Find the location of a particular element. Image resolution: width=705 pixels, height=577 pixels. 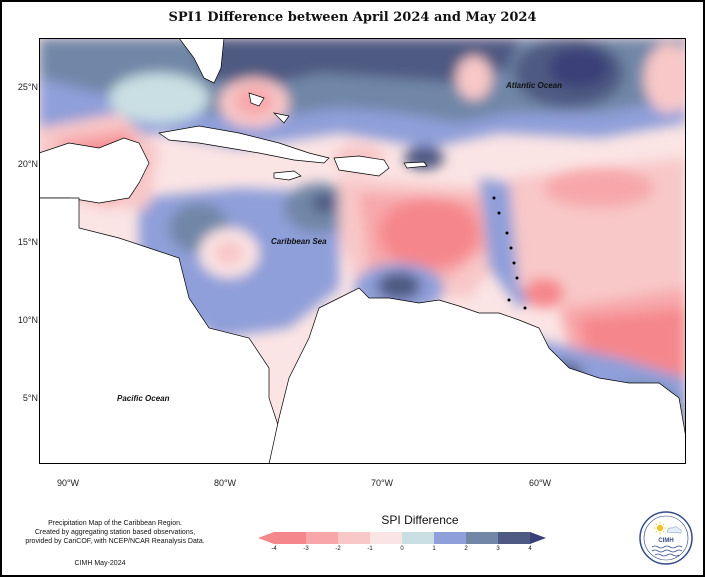

x-tick-60w: 60°W is located at coordinates (540, 483).